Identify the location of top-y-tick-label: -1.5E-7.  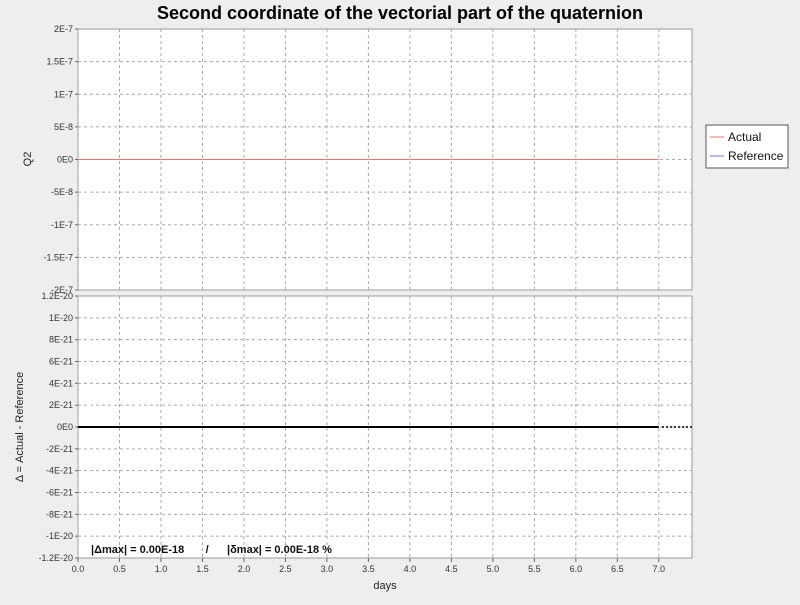
(58, 257).